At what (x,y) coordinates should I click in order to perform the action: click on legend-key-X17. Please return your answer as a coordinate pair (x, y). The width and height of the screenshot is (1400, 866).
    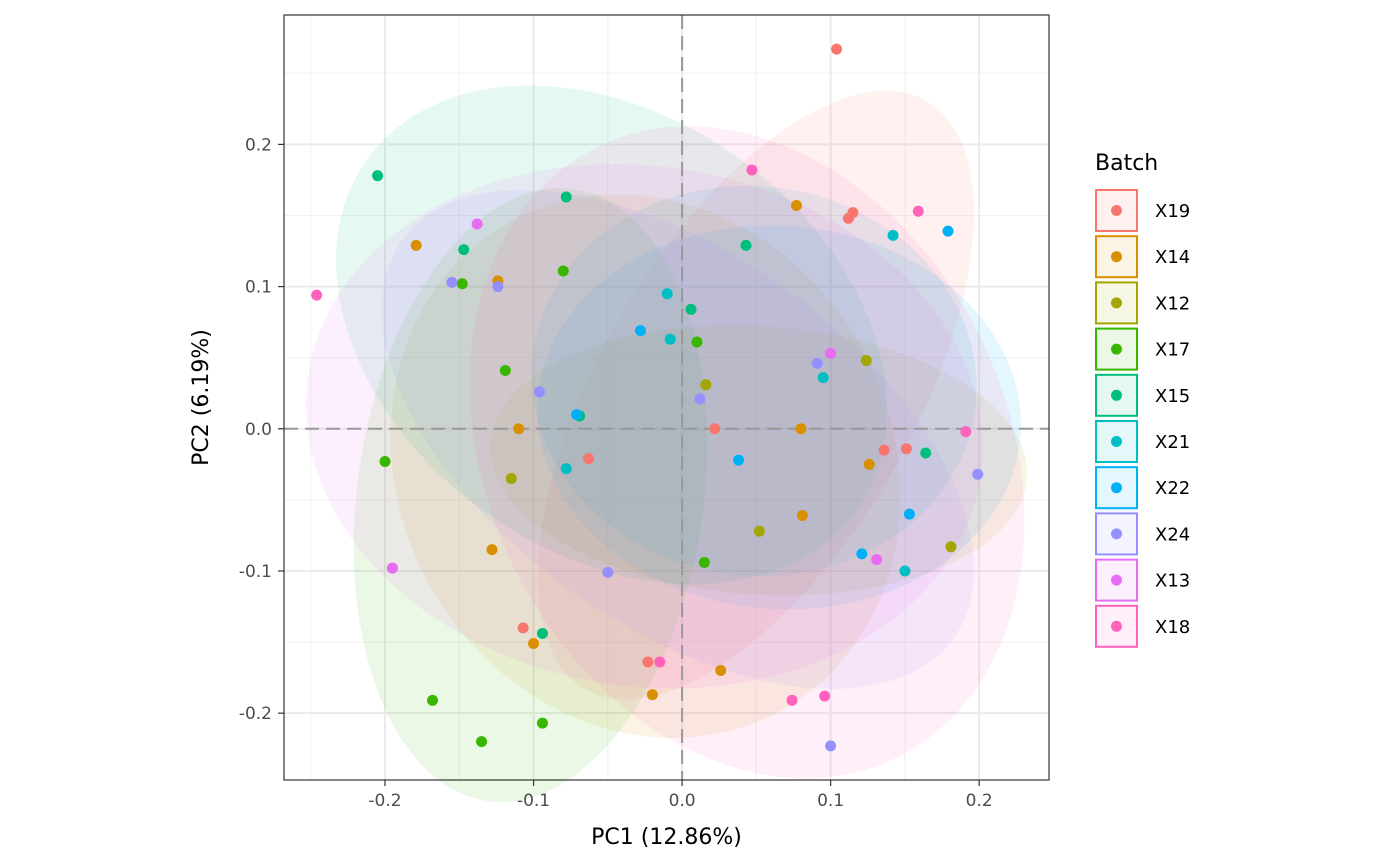
    Looking at the image, I should click on (1116, 349).